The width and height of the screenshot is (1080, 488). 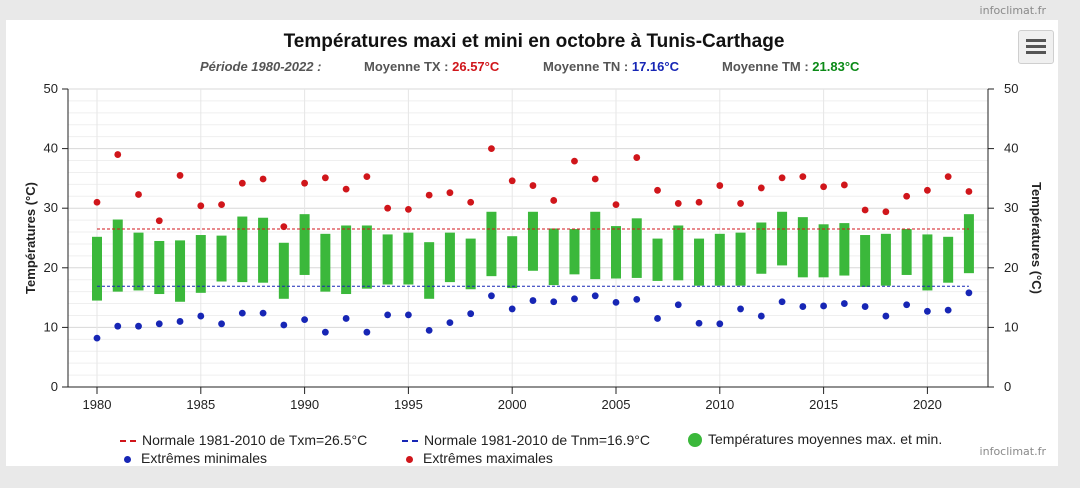 I want to click on extreme-max-point-1981, so click(x=118, y=154).